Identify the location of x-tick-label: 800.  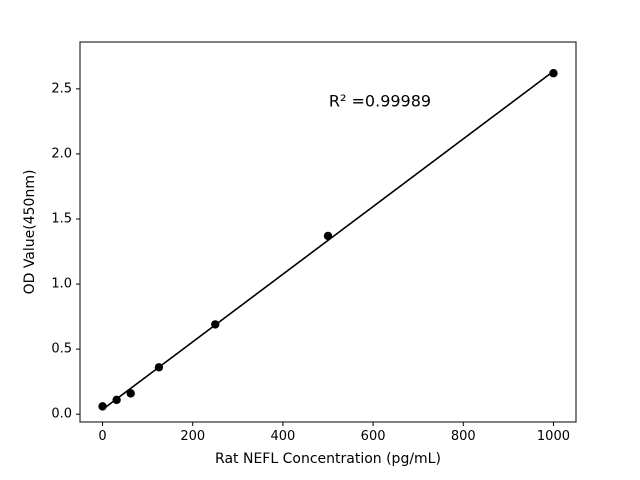
(463, 436).